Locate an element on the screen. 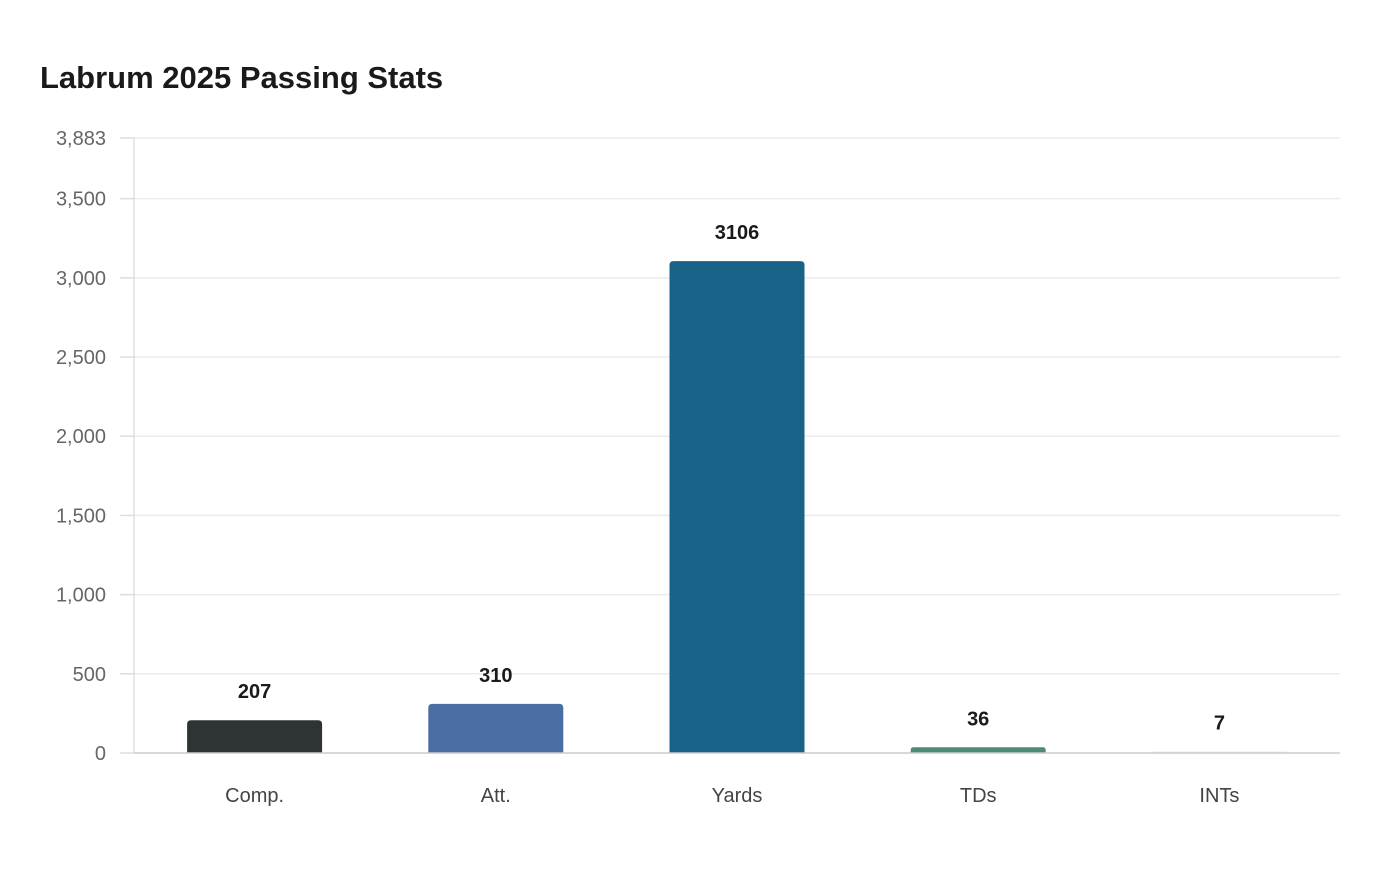 This screenshot has height=880, width=1400. y-tick-label: 3,500 is located at coordinates (81, 200).